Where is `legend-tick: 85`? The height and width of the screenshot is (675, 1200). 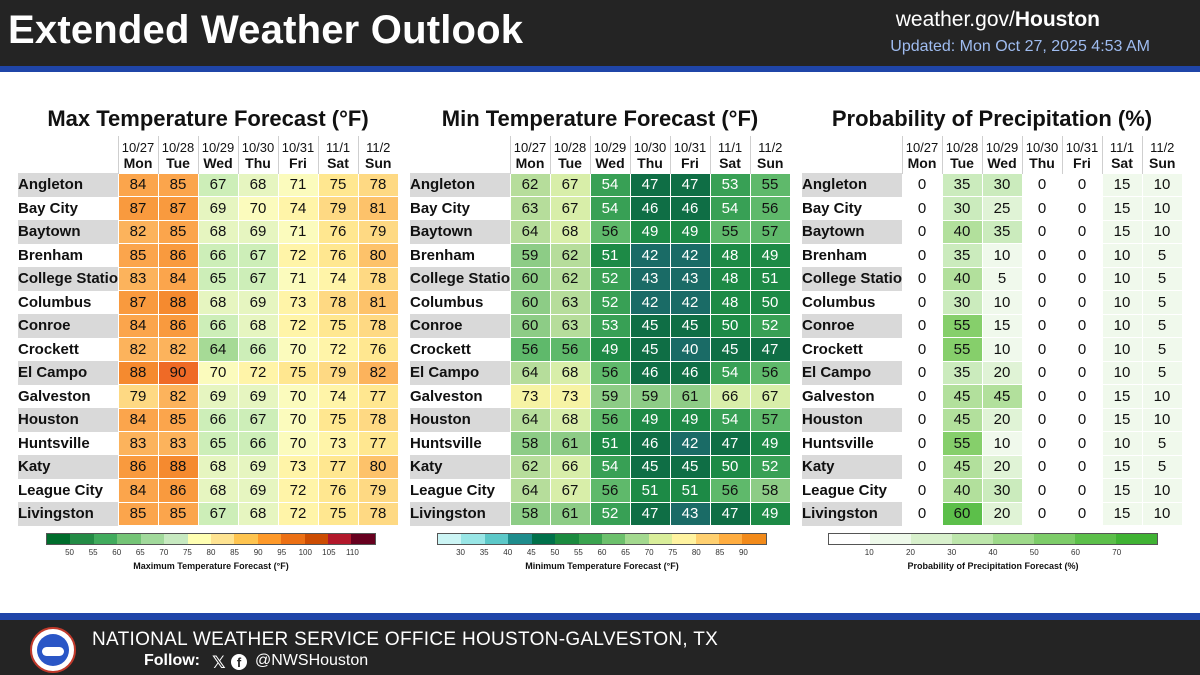 legend-tick: 85 is located at coordinates (720, 552).